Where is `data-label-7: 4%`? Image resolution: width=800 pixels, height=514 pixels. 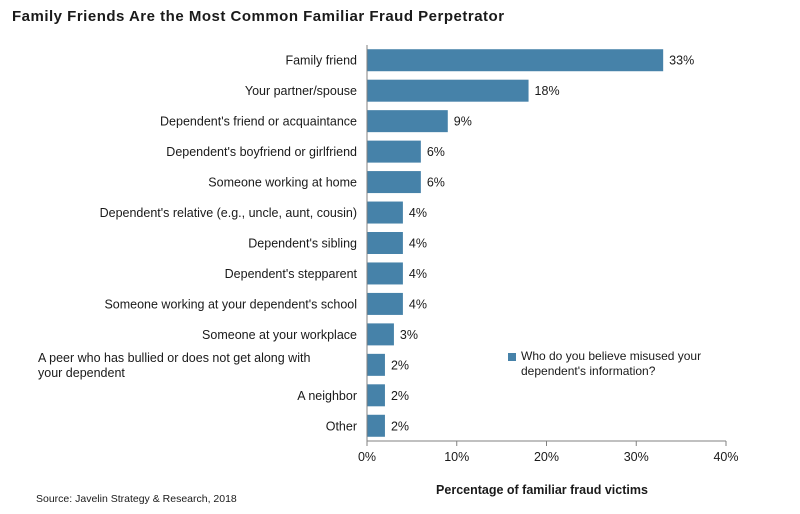
data-label-7: 4% is located at coordinates (418, 274).